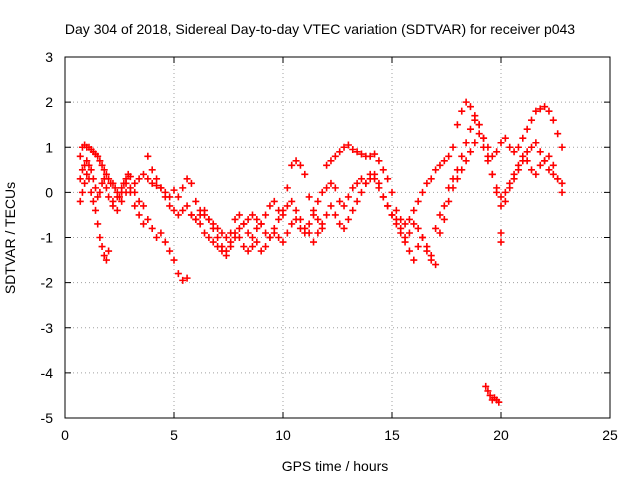 This screenshot has width=640, height=480. Describe the element at coordinates (65, 435) in the screenshot. I see `x-tick-label: 0` at that location.